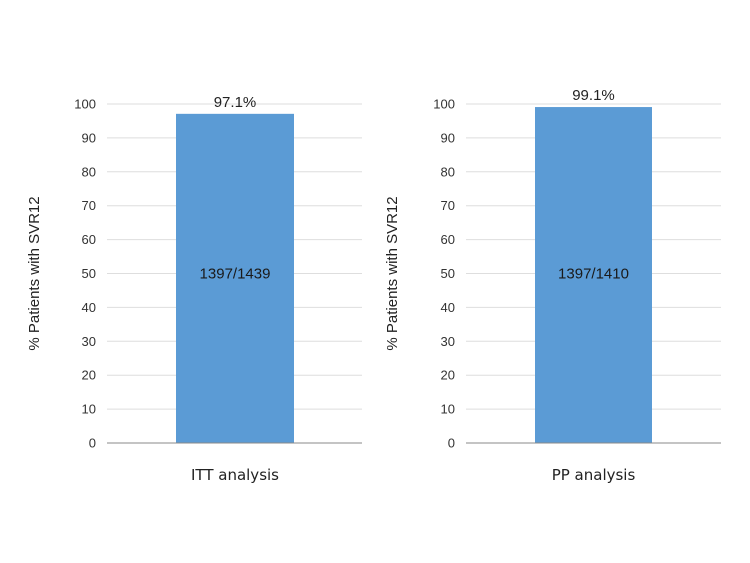  What do you see at coordinates (594, 475) in the screenshot?
I see `x-category-label: PP analysis` at bounding box center [594, 475].